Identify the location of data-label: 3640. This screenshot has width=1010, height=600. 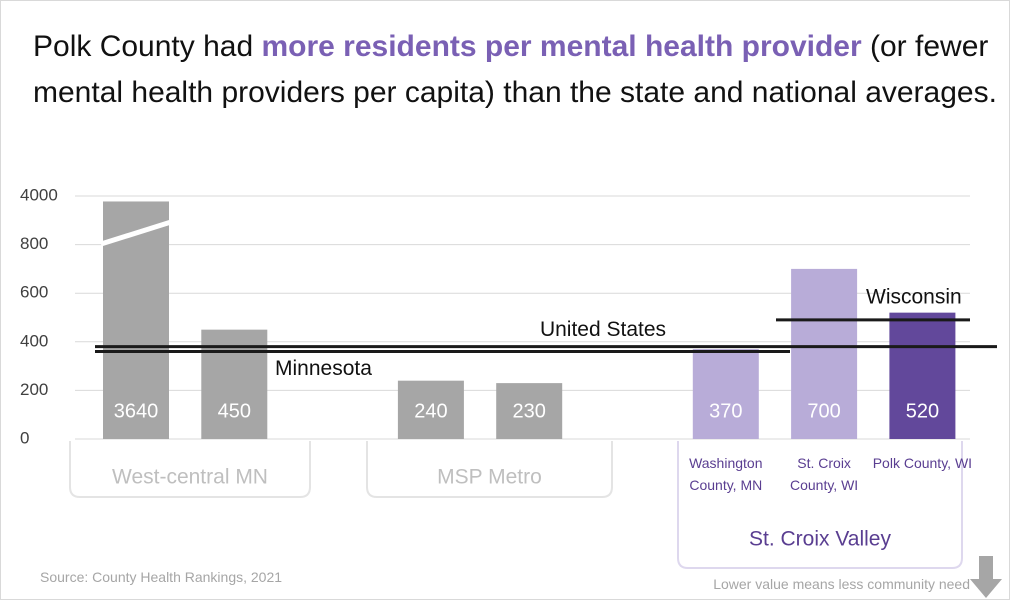
(136, 411).